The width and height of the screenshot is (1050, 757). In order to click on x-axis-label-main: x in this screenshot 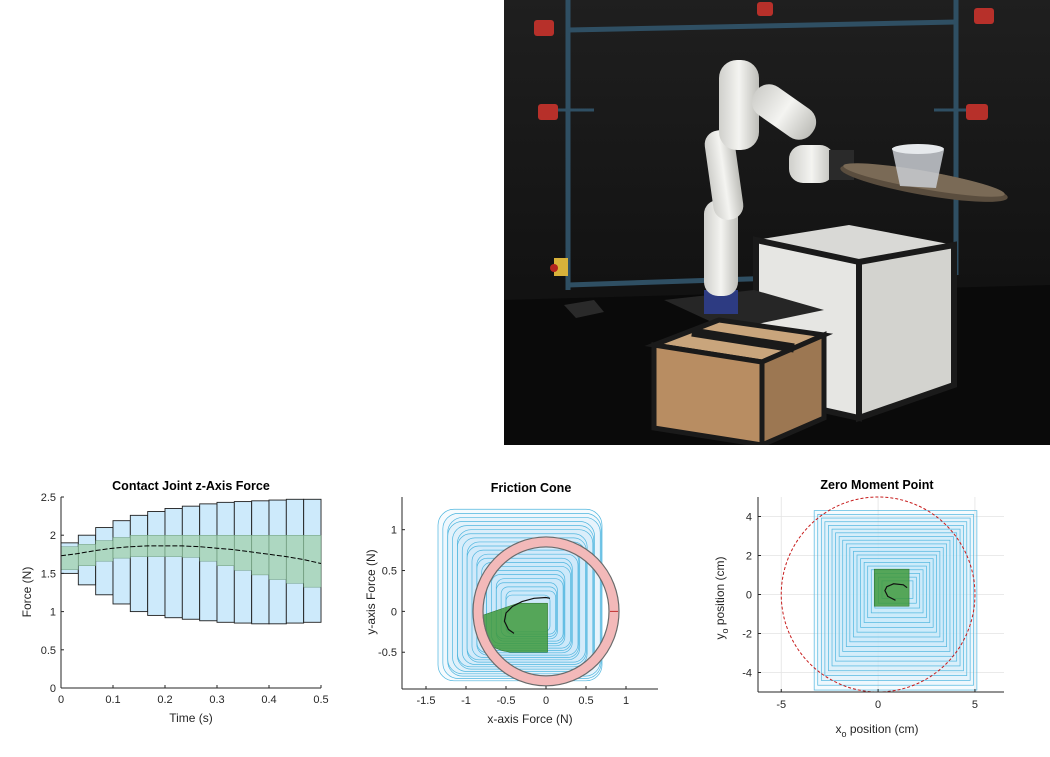, I will do `click(838, 729)`.